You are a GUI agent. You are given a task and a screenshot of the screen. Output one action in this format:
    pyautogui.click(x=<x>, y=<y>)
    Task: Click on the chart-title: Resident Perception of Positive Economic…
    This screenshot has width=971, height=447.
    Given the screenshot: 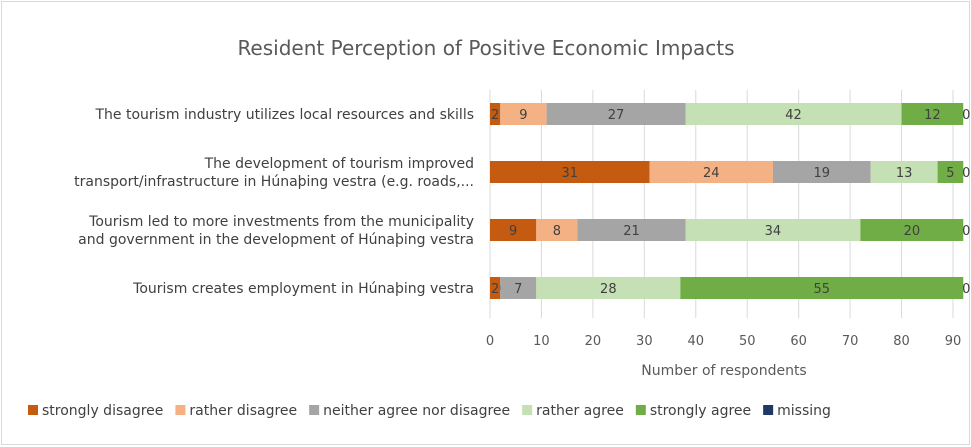 What is the action you would take?
    pyautogui.click(x=485, y=48)
    